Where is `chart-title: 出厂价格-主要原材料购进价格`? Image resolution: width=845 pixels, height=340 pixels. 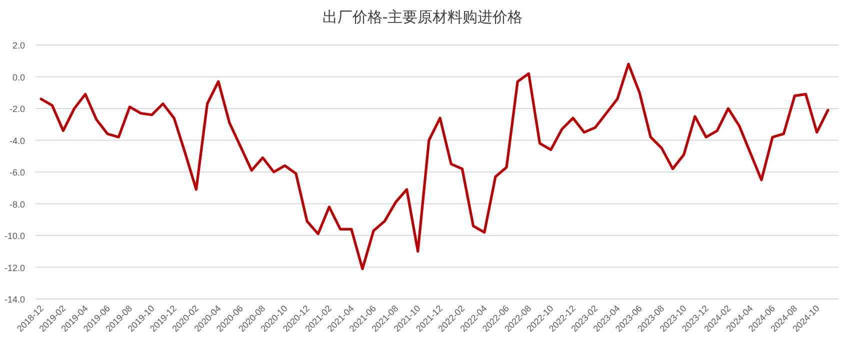 chart-title: 出厂价格-主要原材料购进价格 is located at coordinates (422, 17).